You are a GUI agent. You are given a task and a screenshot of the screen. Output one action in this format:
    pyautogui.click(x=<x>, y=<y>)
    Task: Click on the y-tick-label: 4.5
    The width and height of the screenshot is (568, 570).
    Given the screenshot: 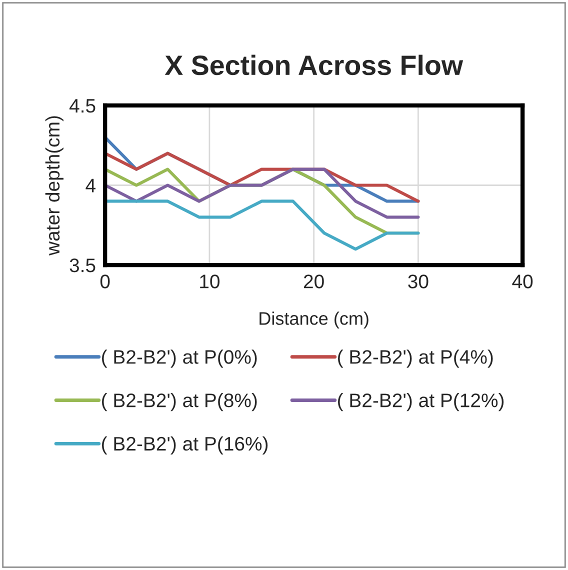 What is the action you would take?
    pyautogui.click(x=82, y=106)
    